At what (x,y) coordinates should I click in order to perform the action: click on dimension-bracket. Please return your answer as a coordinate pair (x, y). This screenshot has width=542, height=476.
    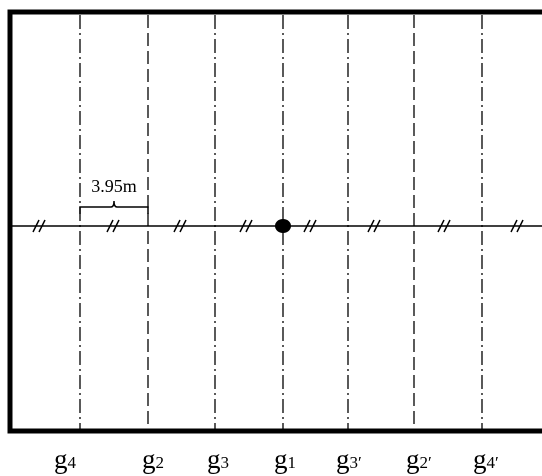
    Looking at the image, I should click on (114, 207).